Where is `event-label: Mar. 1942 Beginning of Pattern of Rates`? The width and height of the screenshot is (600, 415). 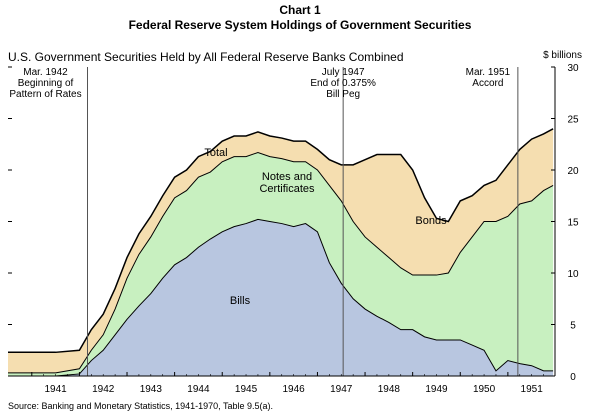
event-label: Mar. 1942 Beginning of Pattern of Rates is located at coordinates (45, 83).